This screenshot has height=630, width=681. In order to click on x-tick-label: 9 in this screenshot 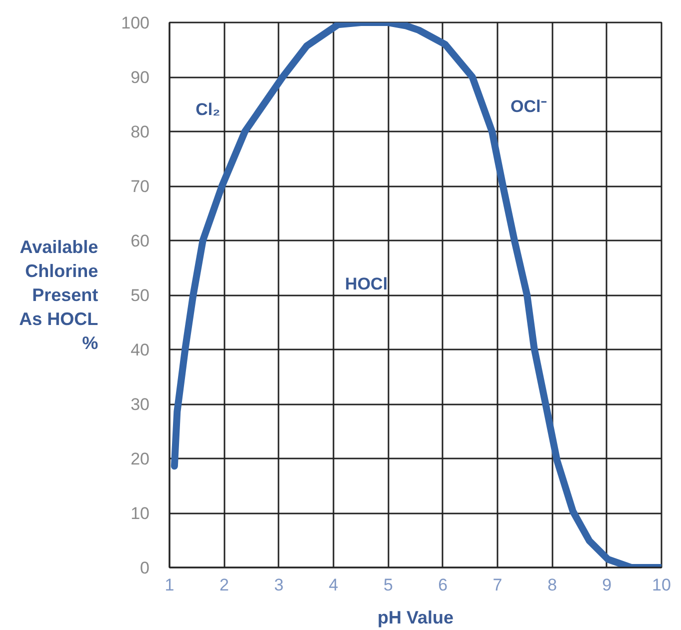, I will do `click(607, 585)`.